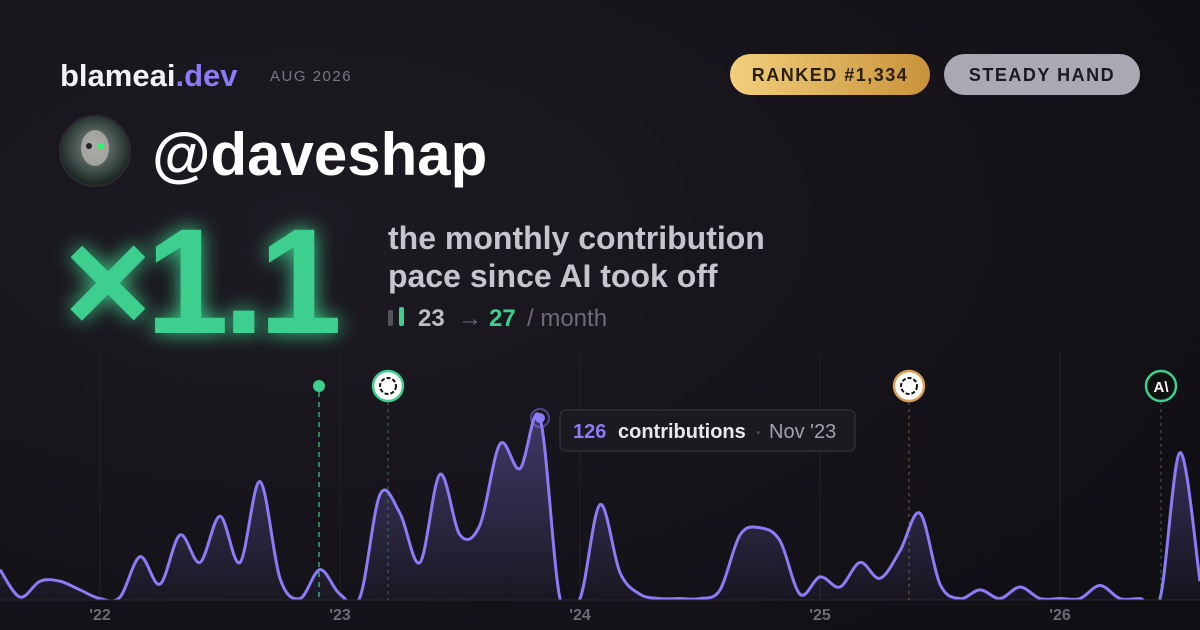  I want to click on handle: @daveshap, so click(319, 154).